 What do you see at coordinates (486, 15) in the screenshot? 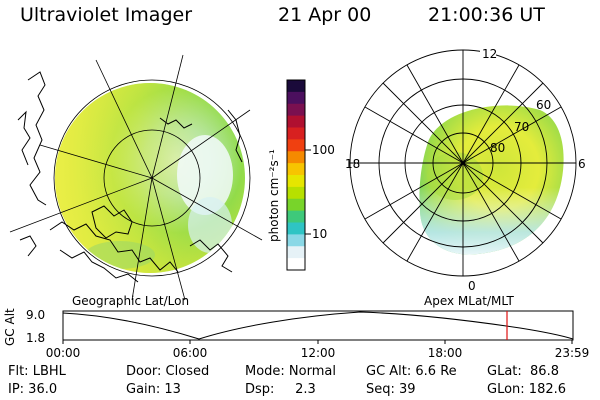
I see `image-time: 21:00:36 UT` at bounding box center [486, 15].